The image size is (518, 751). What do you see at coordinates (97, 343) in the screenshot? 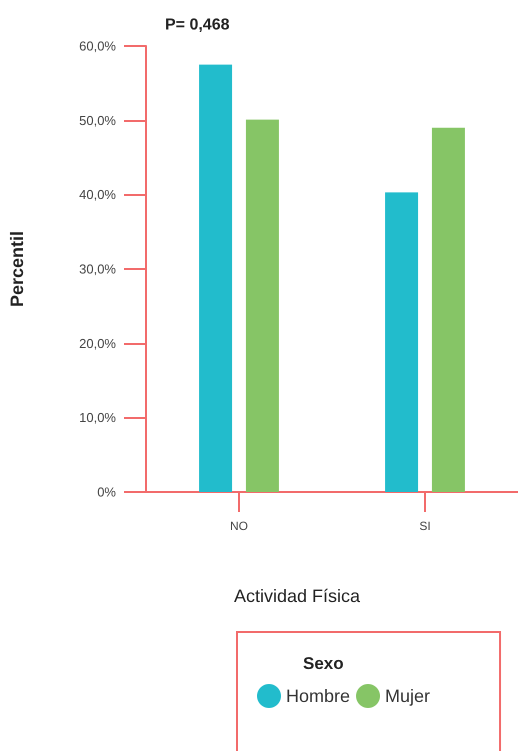
I see `y-tick-label: 20,0%` at bounding box center [97, 343].